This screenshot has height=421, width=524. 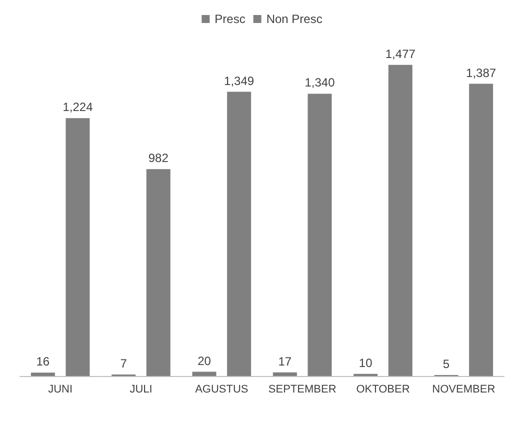 What do you see at coordinates (302, 390) in the screenshot?
I see `x-tick-label: SEPTEMBER` at bounding box center [302, 390].